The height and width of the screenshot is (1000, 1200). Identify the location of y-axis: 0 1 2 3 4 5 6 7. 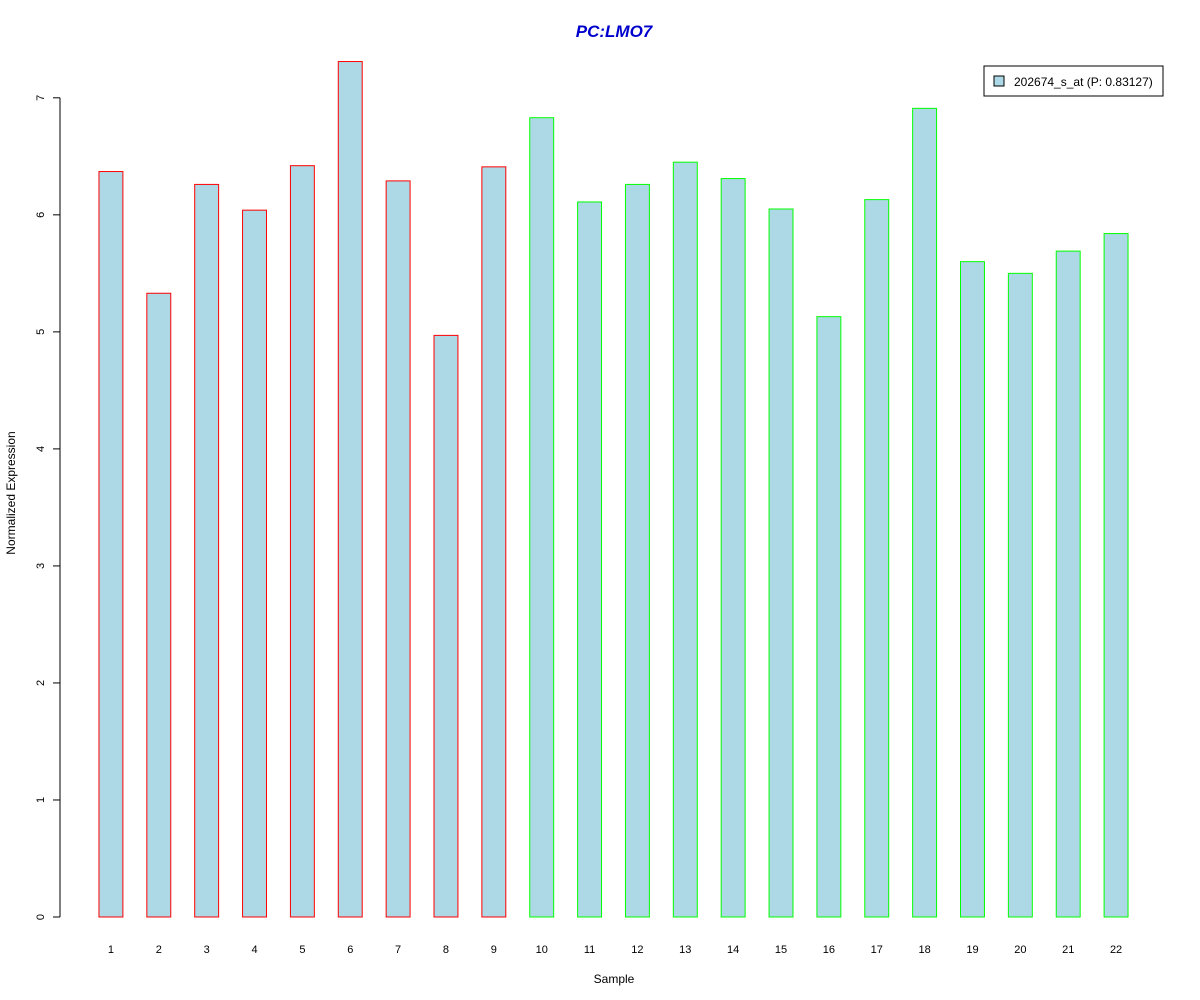
(48, 507).